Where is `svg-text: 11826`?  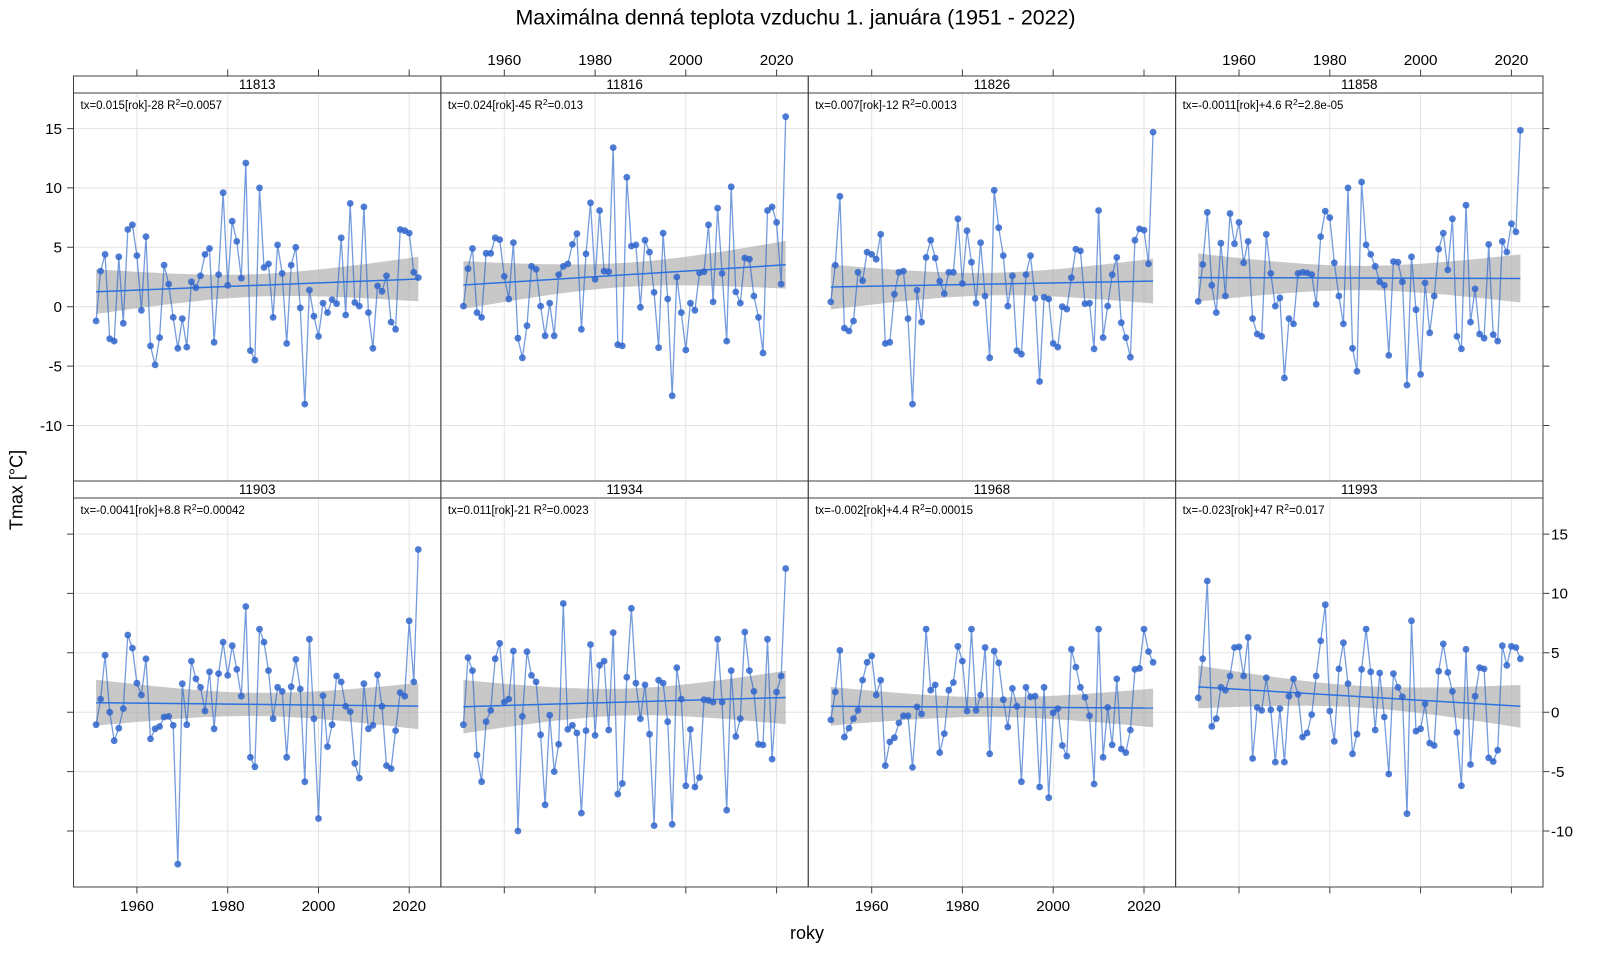
svg-text: 11826 is located at coordinates (992, 84).